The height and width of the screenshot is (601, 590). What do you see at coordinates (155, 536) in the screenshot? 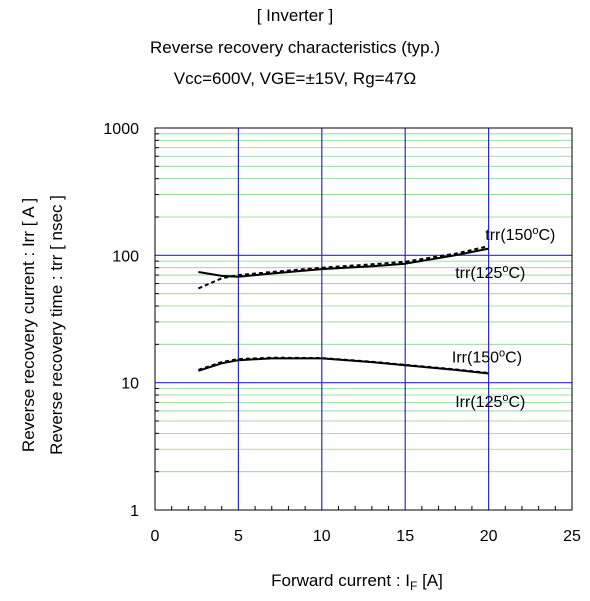
I see `x-tick-label: 0` at bounding box center [155, 536].